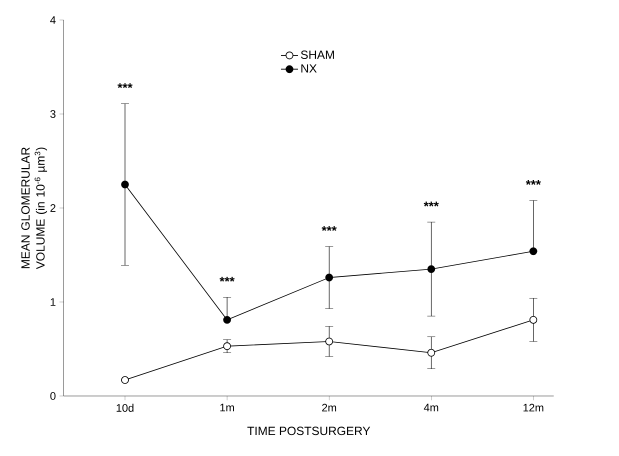  Describe the element at coordinates (329, 408) in the screenshot. I see `x-tick-label: 2m` at that location.